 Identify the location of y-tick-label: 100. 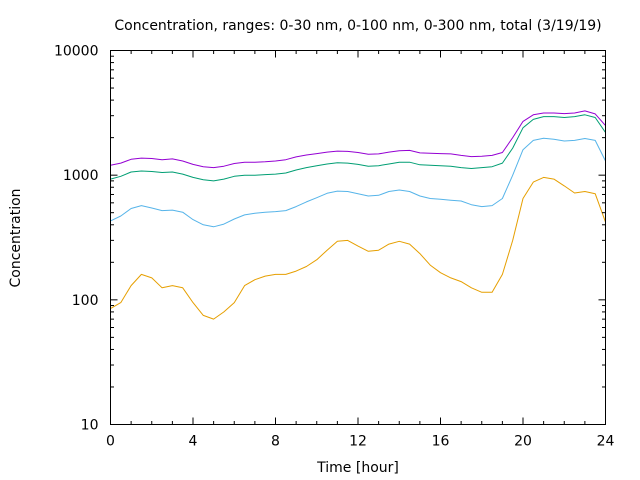
(85, 301).